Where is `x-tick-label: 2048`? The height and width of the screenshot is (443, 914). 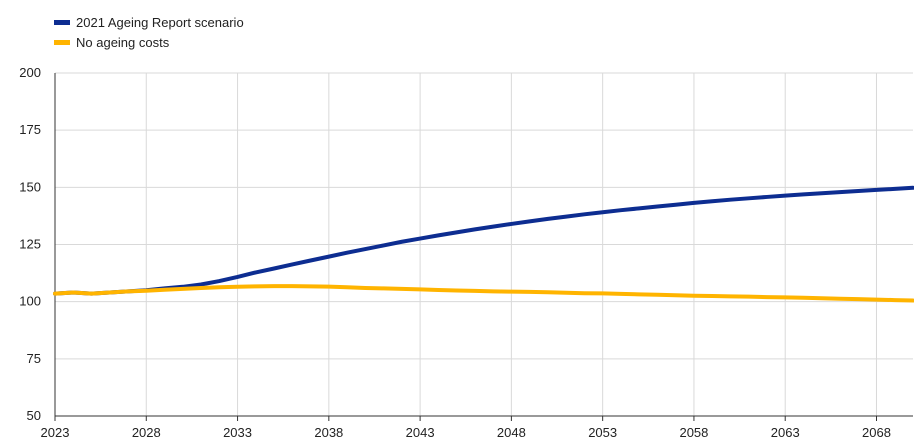 x-tick-label: 2048 is located at coordinates (511, 432).